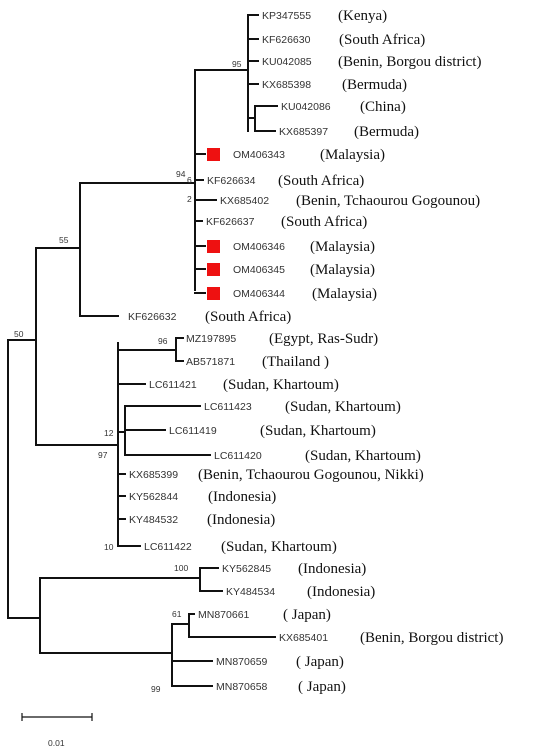 Image resolution: width=550 pixels, height=755 pixels. What do you see at coordinates (259, 247) in the screenshot?
I see `taxon-accession: OM406346` at bounding box center [259, 247].